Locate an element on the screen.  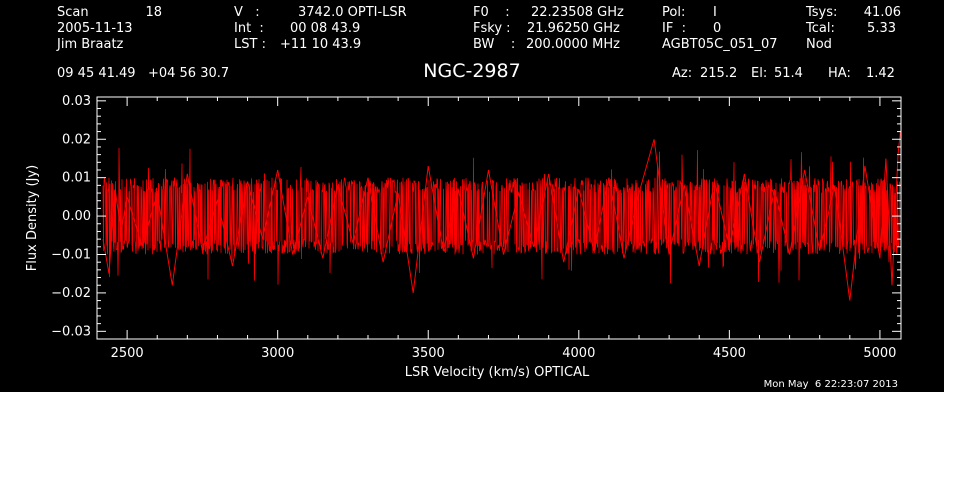
bandwidth-label: BW : is located at coordinates (494, 44).